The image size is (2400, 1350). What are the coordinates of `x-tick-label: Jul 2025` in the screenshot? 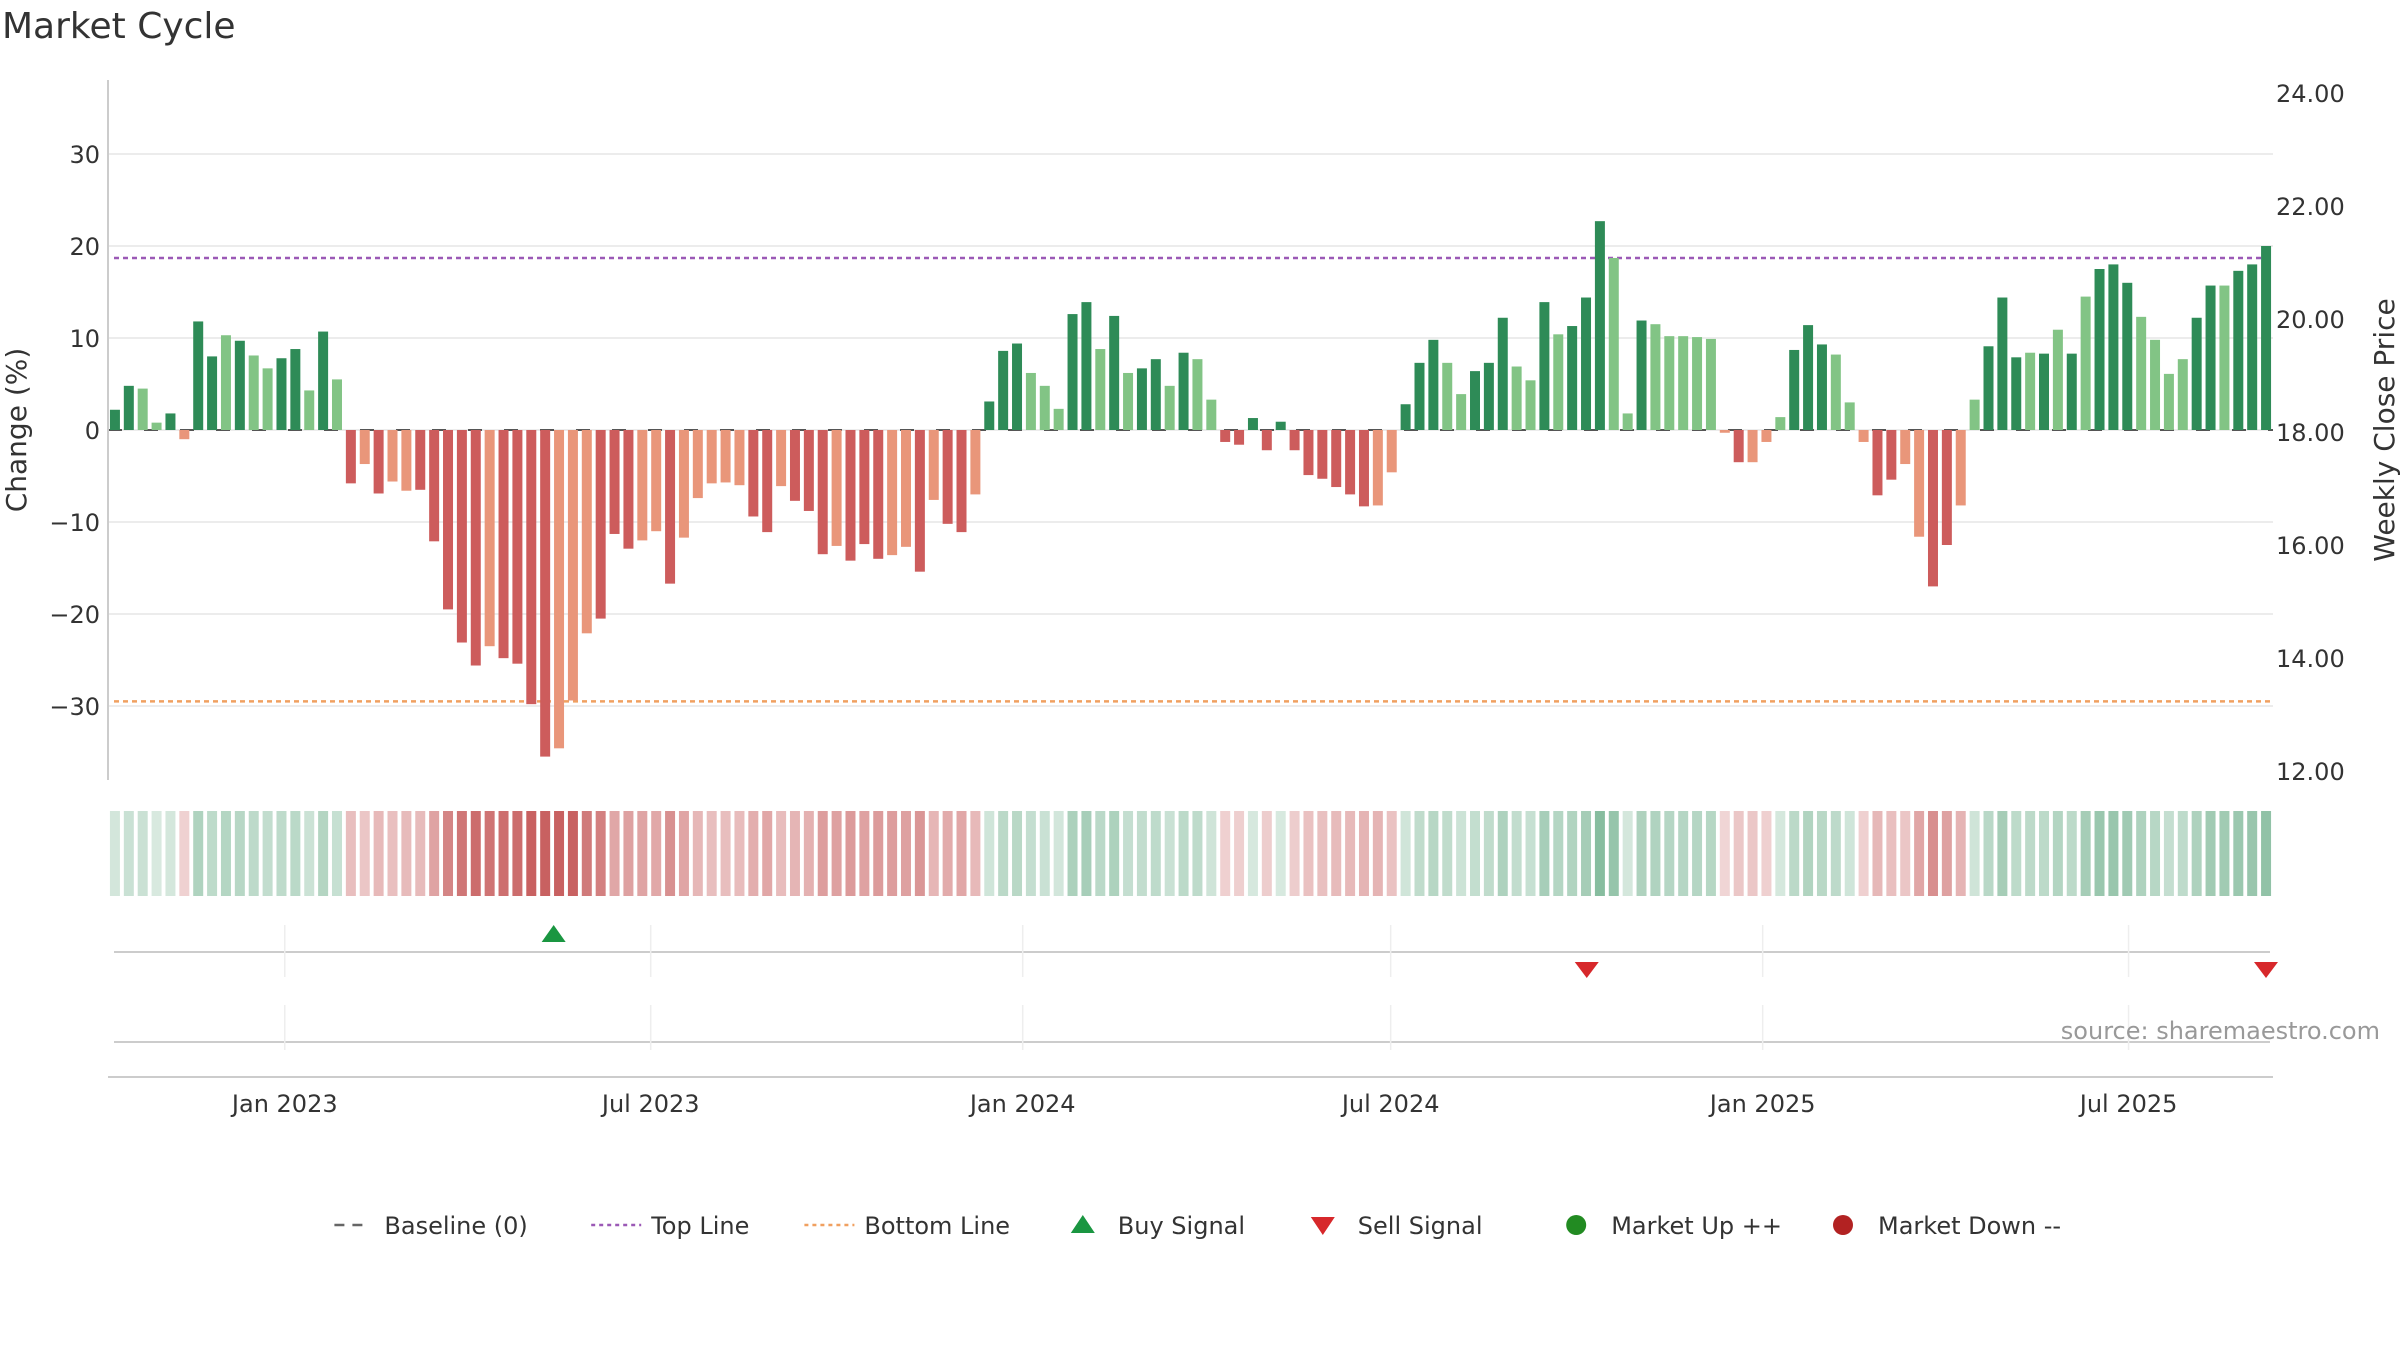 It's located at (2128, 1104).